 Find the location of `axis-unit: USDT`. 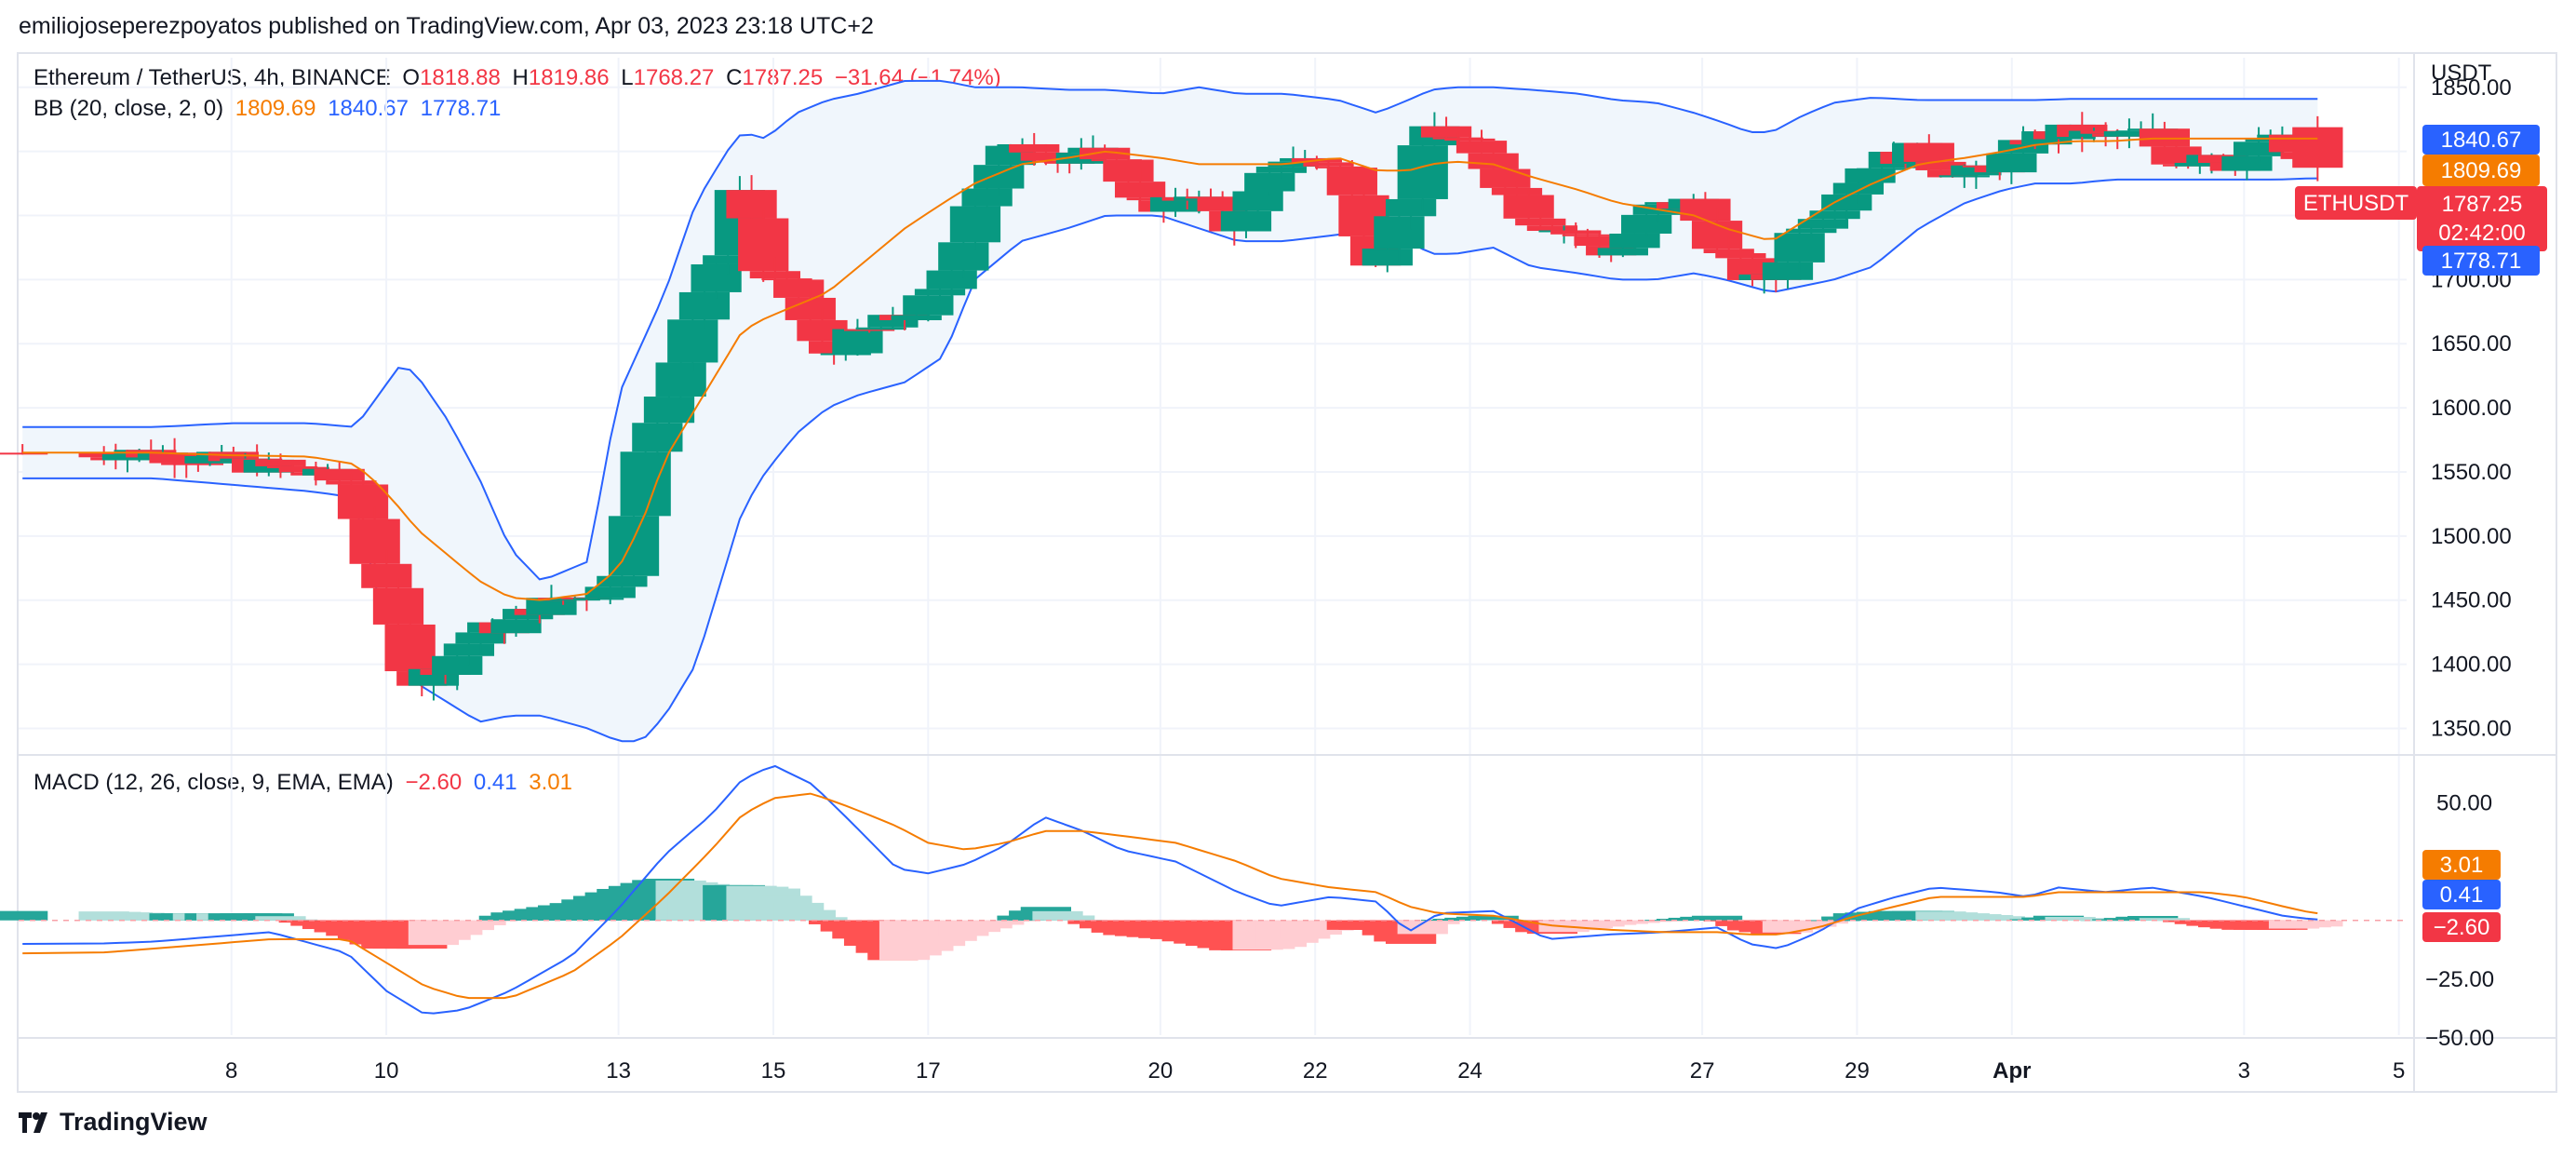

axis-unit: USDT is located at coordinates (2461, 73).